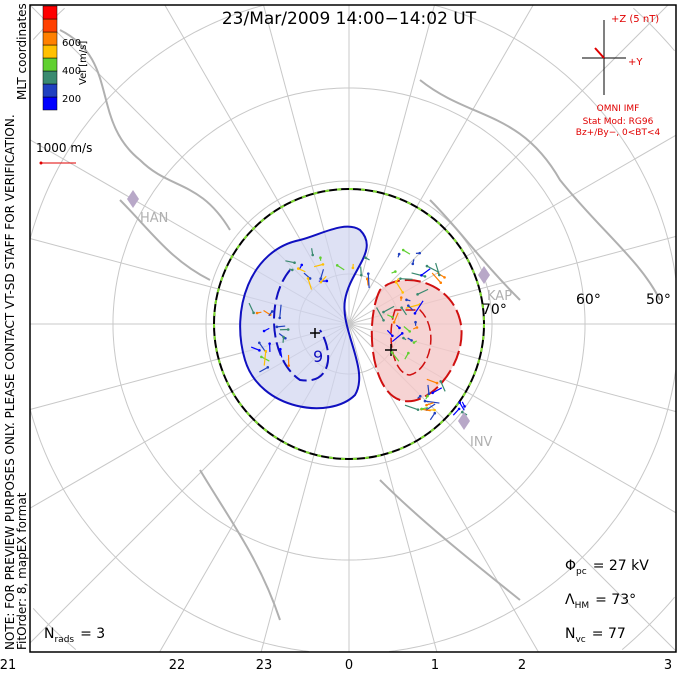 Image resolution: width=680 pixels, height=674 pixels. I want to click on imf-vector, so click(599, 53).